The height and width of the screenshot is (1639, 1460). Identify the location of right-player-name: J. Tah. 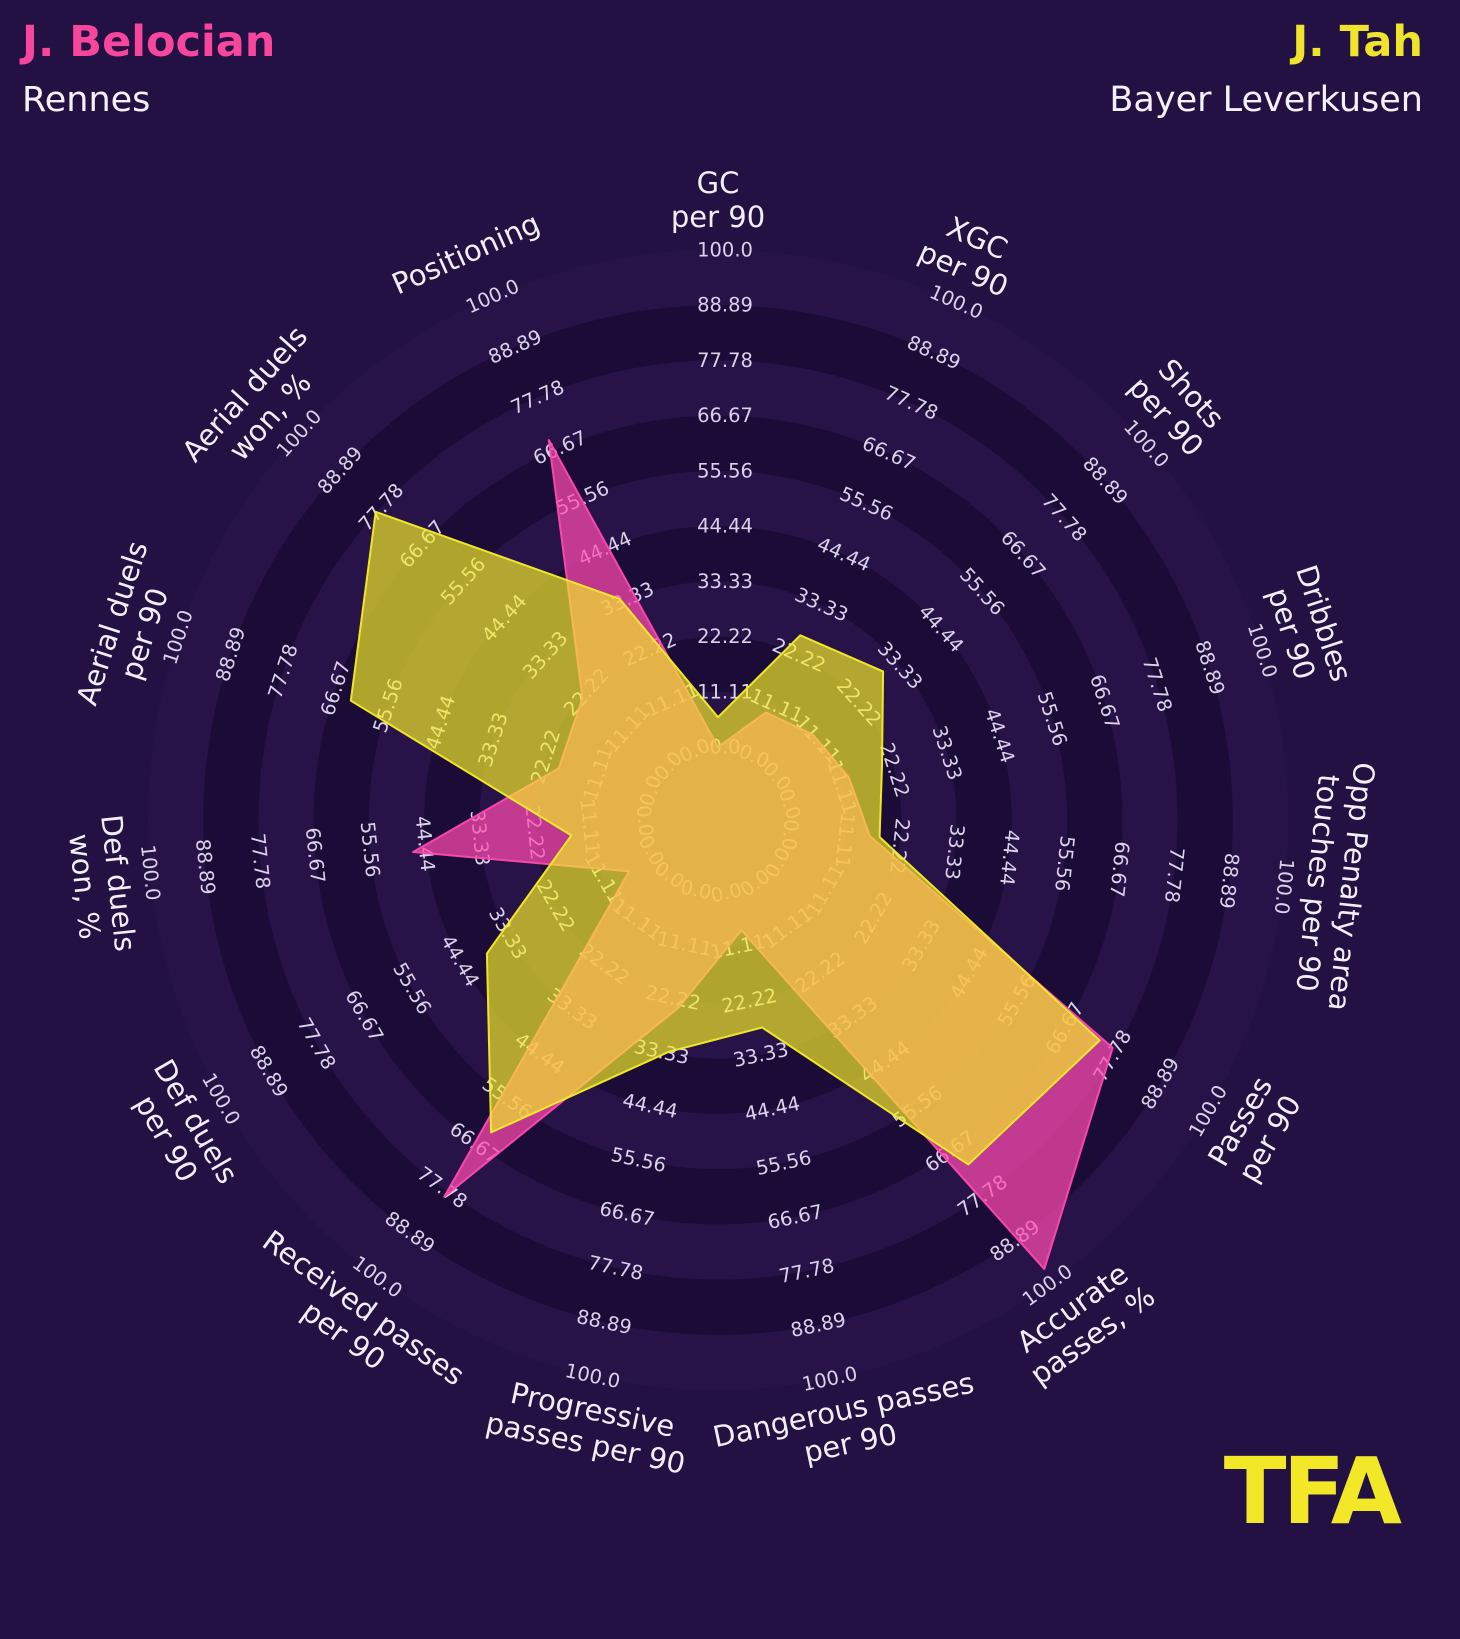
(1357, 42).